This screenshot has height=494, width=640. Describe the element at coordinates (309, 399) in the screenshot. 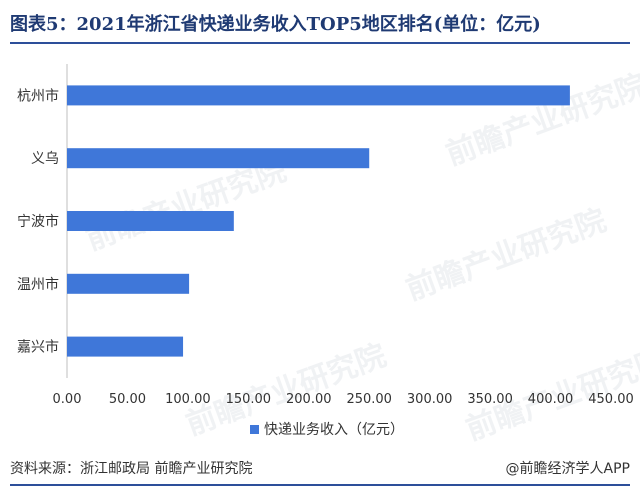

I see `x-tick-label: 200.00` at that location.